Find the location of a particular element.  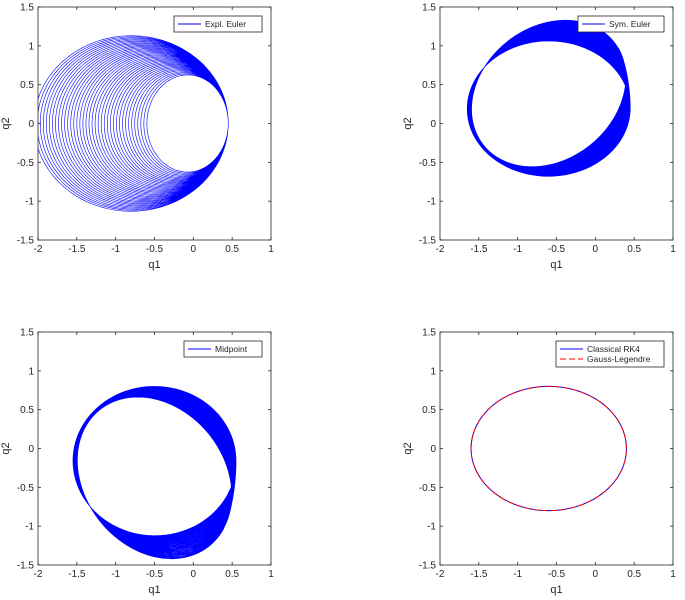

series-line-sym-euler is located at coordinates (548, 98).